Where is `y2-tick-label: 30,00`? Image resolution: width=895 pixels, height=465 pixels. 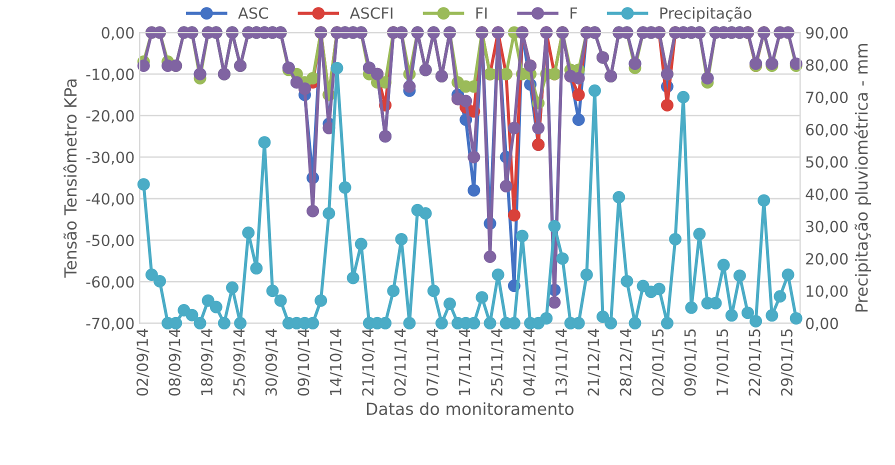 y2-tick-label: 30,00 is located at coordinates (827, 227).